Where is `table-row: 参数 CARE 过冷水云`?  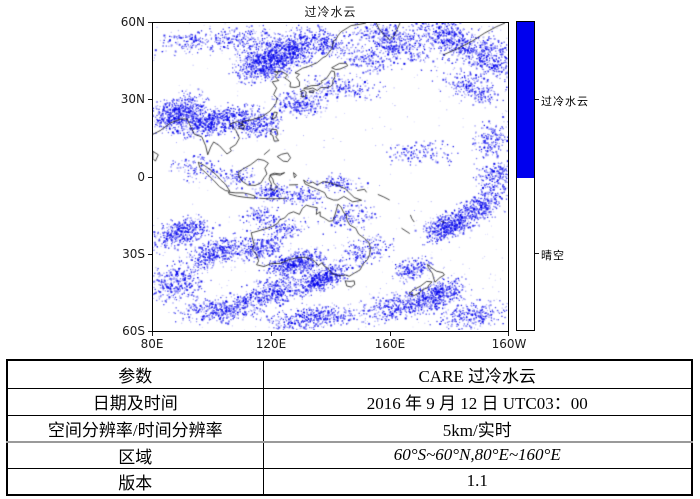 table-row: 参数 CARE 过冷水云 is located at coordinates (349, 374).